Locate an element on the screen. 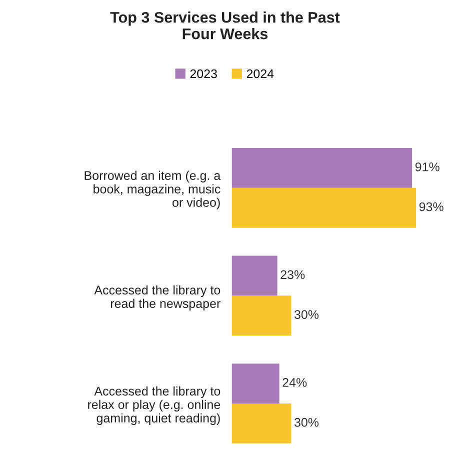 Image resolution: width=450 pixels, height=462 pixels. data-label: 93% is located at coordinates (431, 207).